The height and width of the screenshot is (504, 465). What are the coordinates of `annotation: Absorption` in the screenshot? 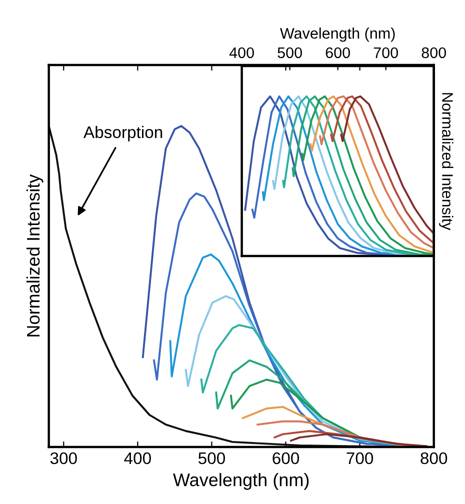 It's located at (123, 134).